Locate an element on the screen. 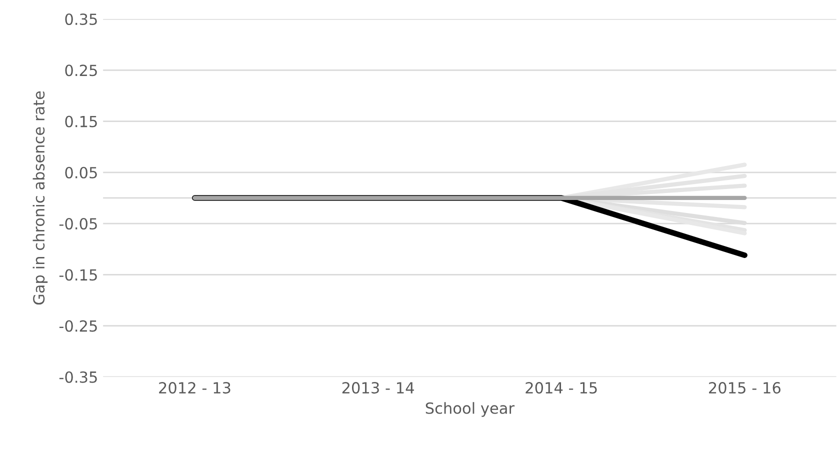 This screenshot has width=838, height=453. x-tick-label: 2013 - 14 is located at coordinates (378, 388).